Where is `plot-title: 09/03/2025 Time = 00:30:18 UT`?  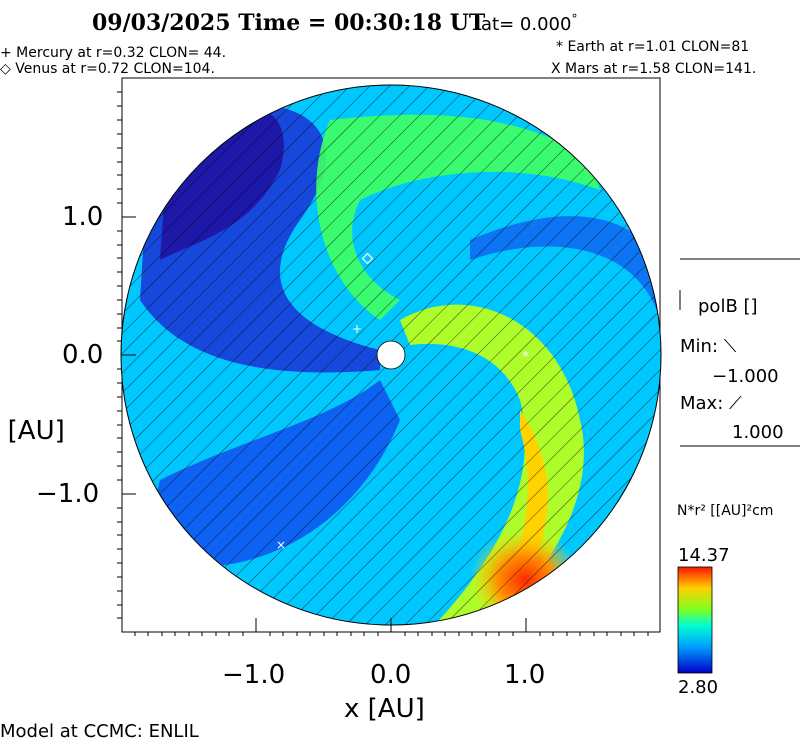
plot-title: 09/03/2025 Time = 00:30:18 UT is located at coordinates (289, 23).